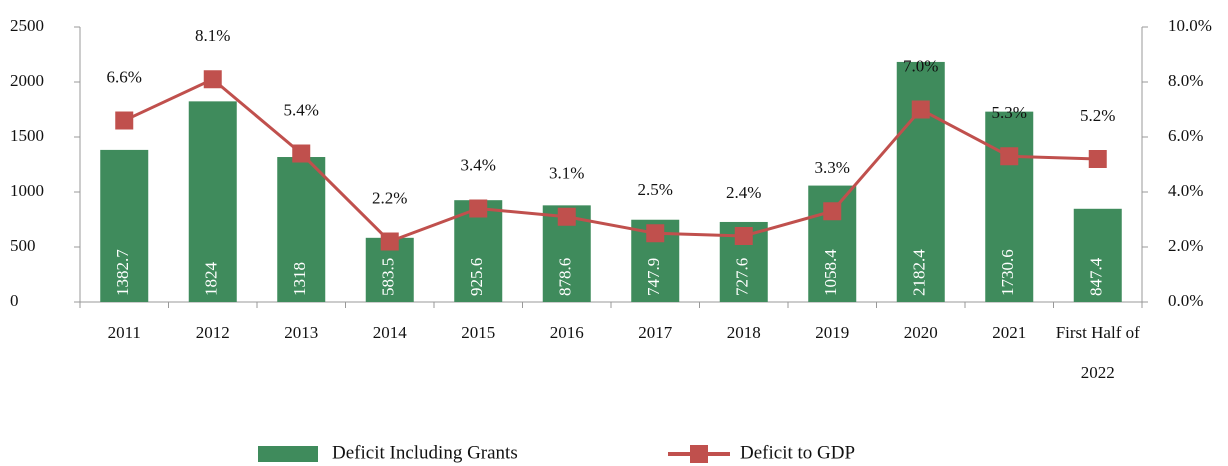 Image resolution: width=1228 pixels, height=466 pixels. I want to click on bar-label: 1382.7, so click(122, 272).